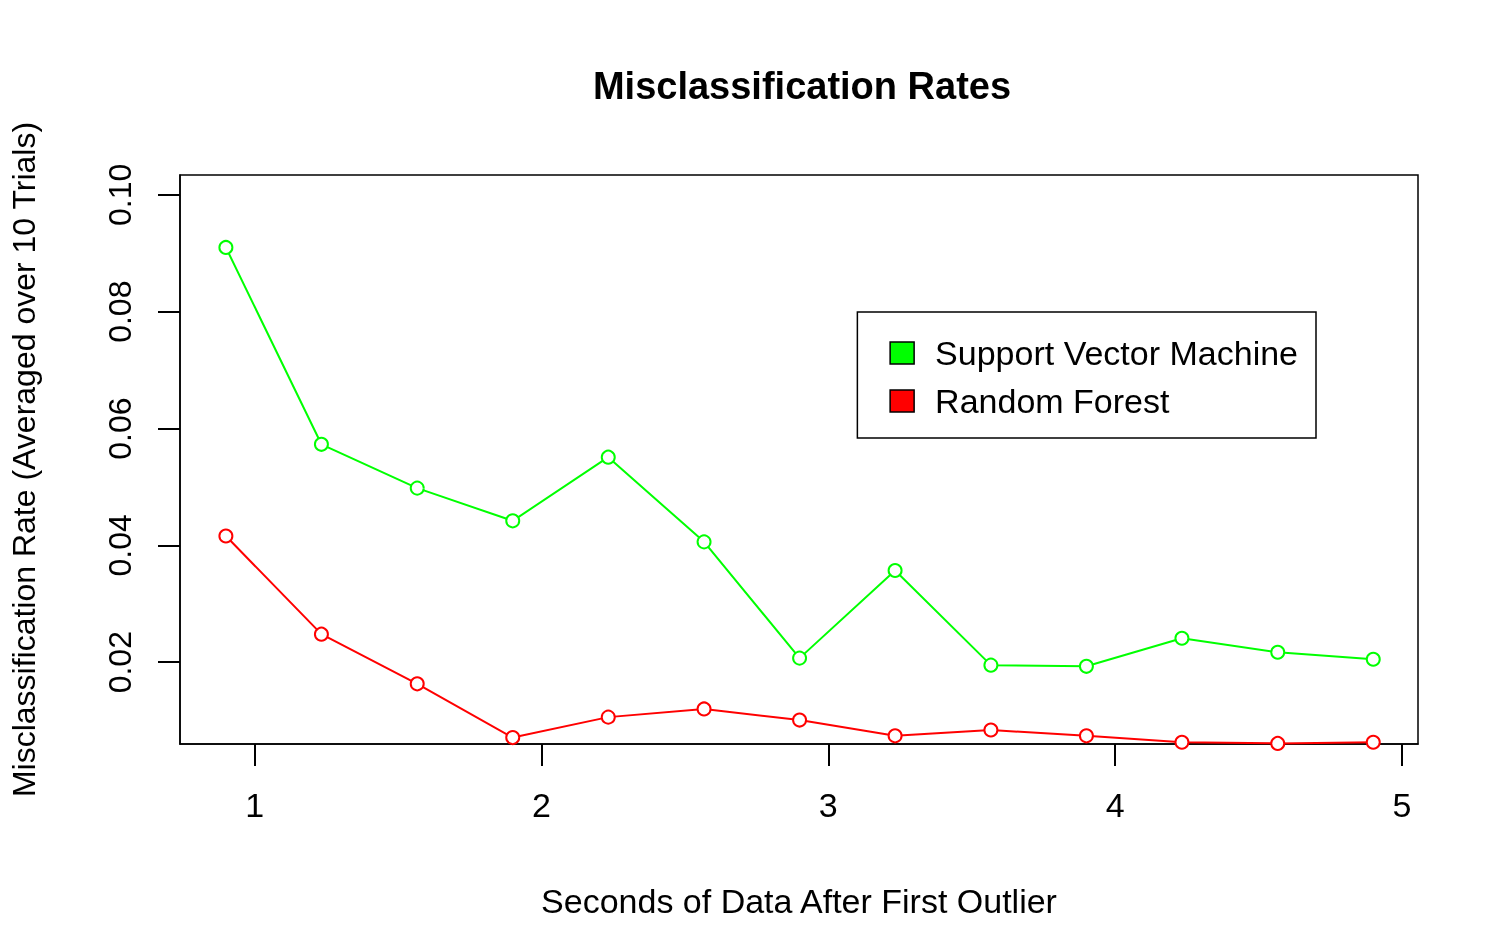  What do you see at coordinates (24, 459) in the screenshot?
I see `y-axis-title: Misclassification Rate (Averaged over 10 Trials)` at bounding box center [24, 459].